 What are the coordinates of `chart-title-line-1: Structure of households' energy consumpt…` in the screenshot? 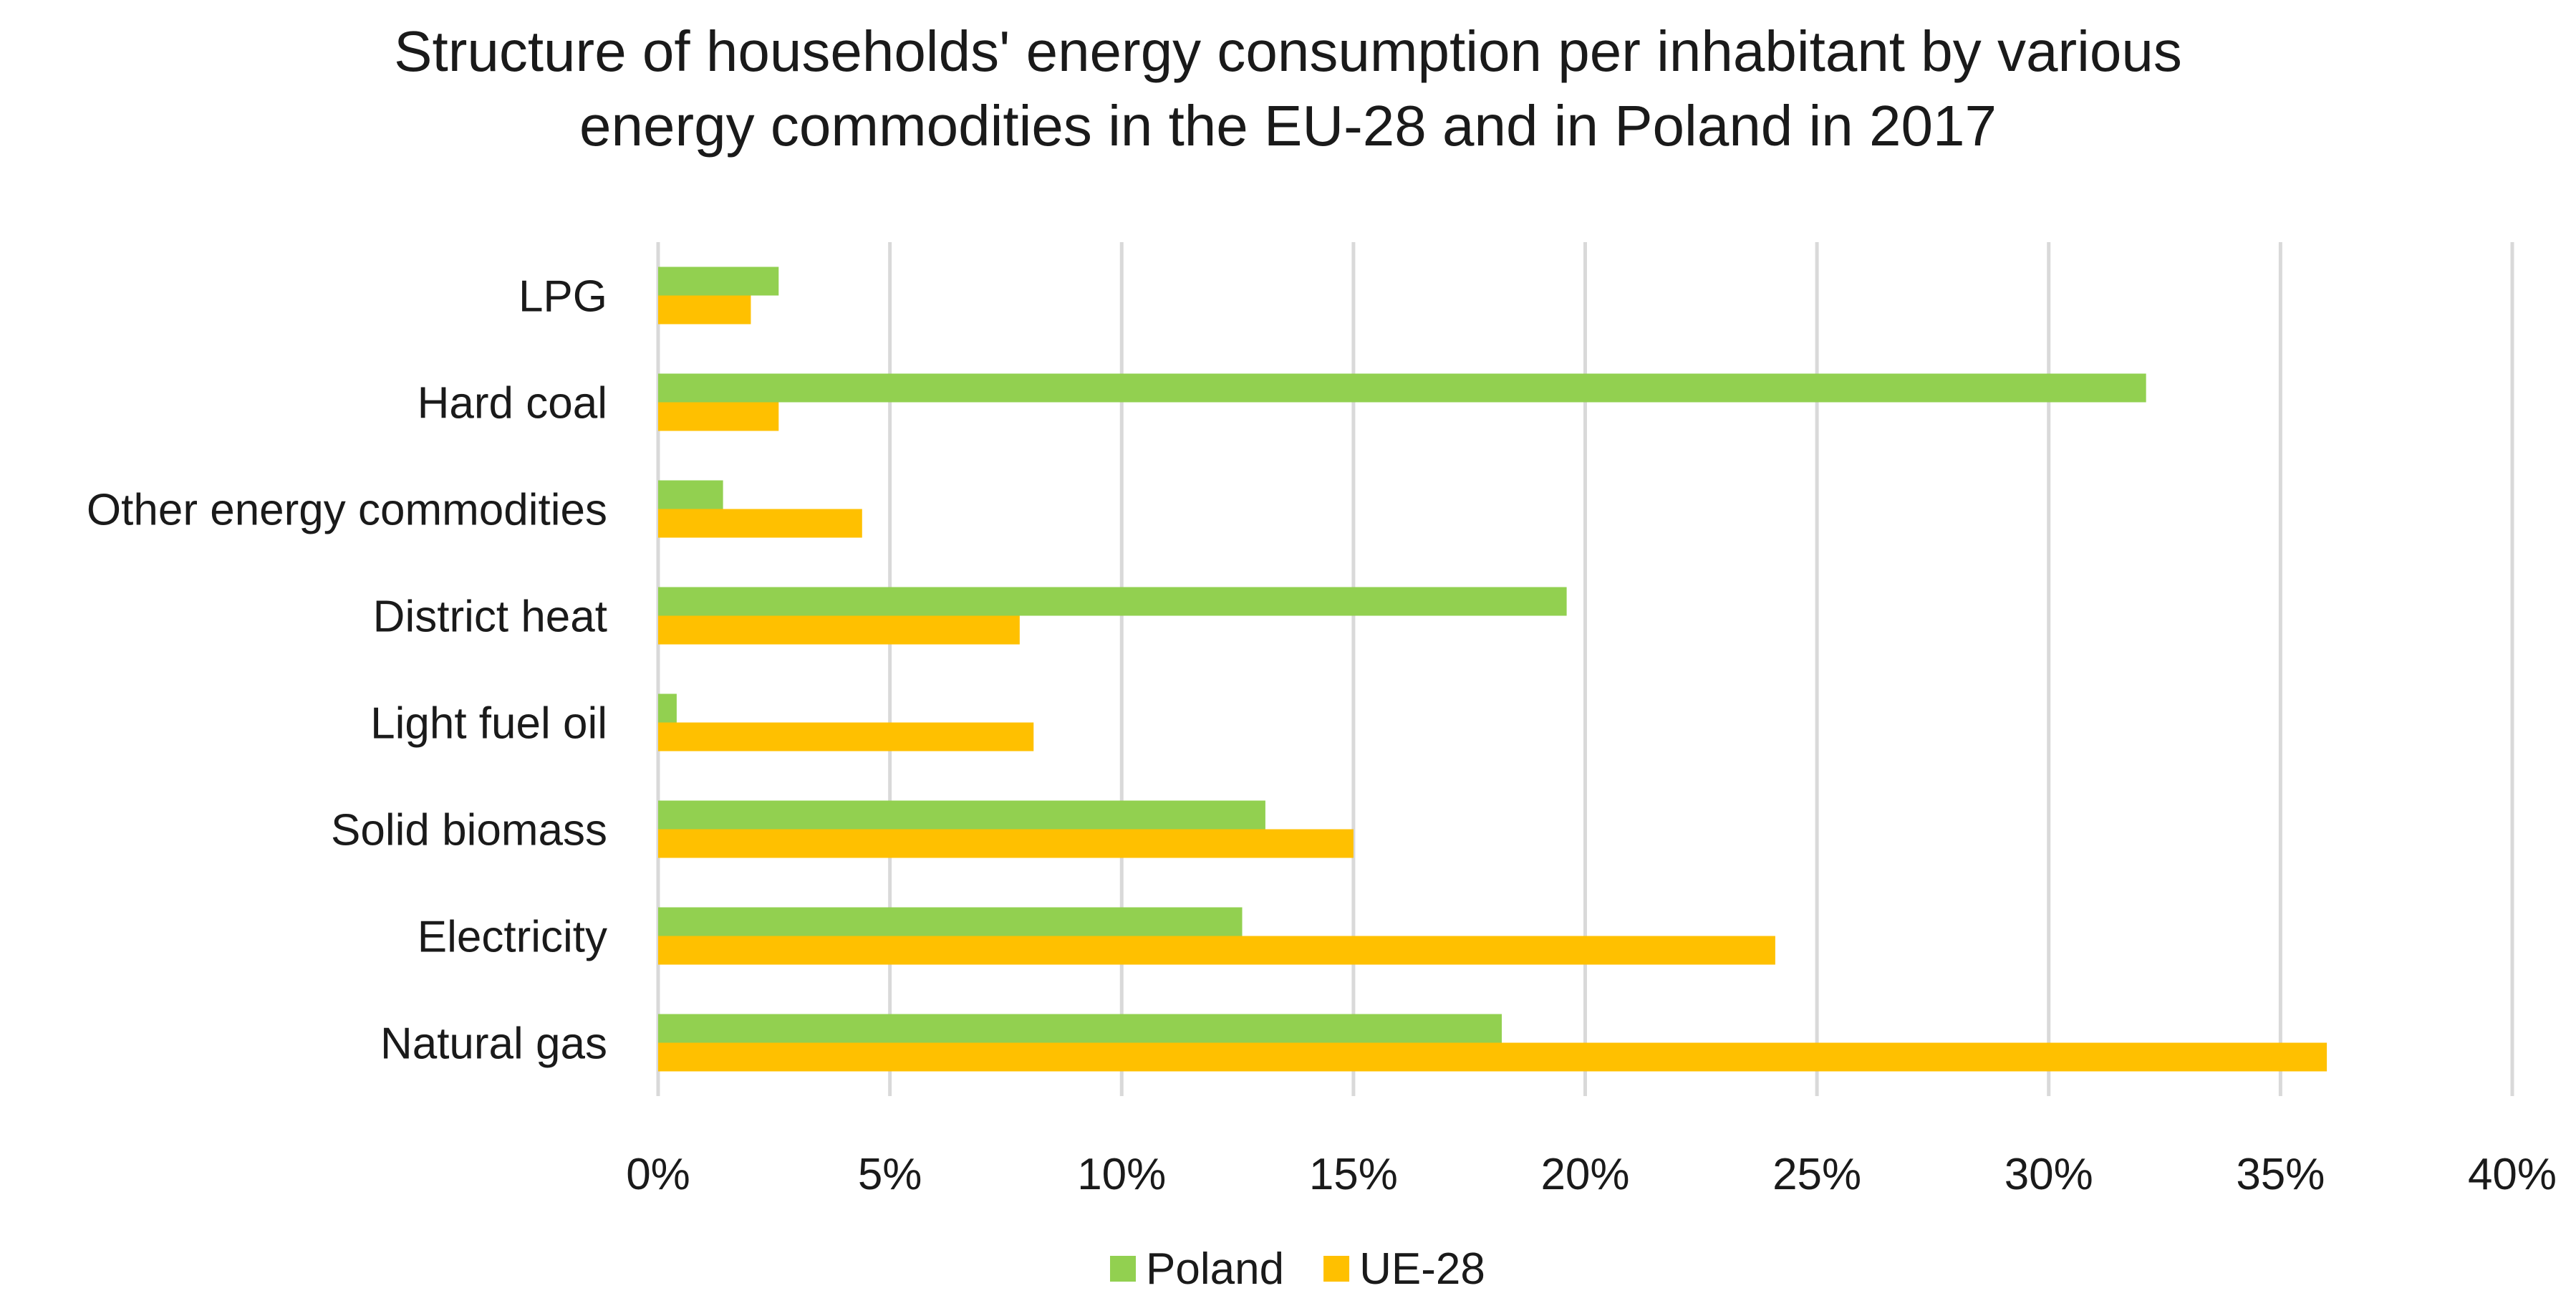 It's located at (1288, 51).